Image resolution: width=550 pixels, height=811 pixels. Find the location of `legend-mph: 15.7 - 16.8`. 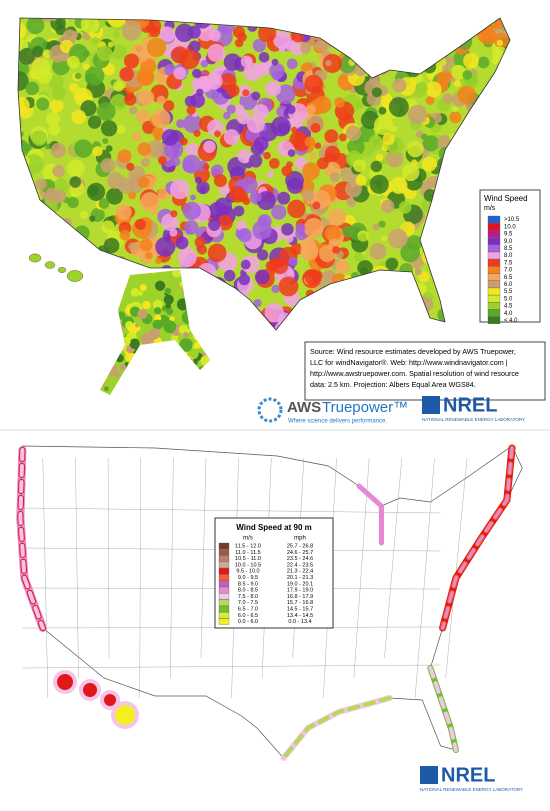

legend-mph: 15.7 - 16.8 is located at coordinates (300, 603).